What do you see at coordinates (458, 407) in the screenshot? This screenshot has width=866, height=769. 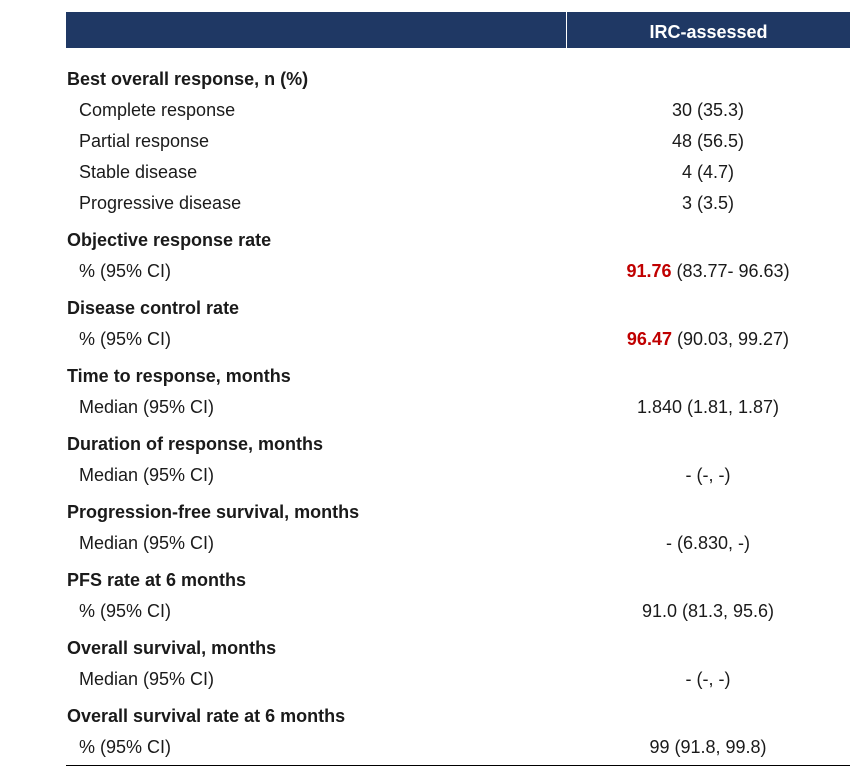 I see `table-row: Median (95% CI) 1.840 (1.81, 1.87)` at bounding box center [458, 407].